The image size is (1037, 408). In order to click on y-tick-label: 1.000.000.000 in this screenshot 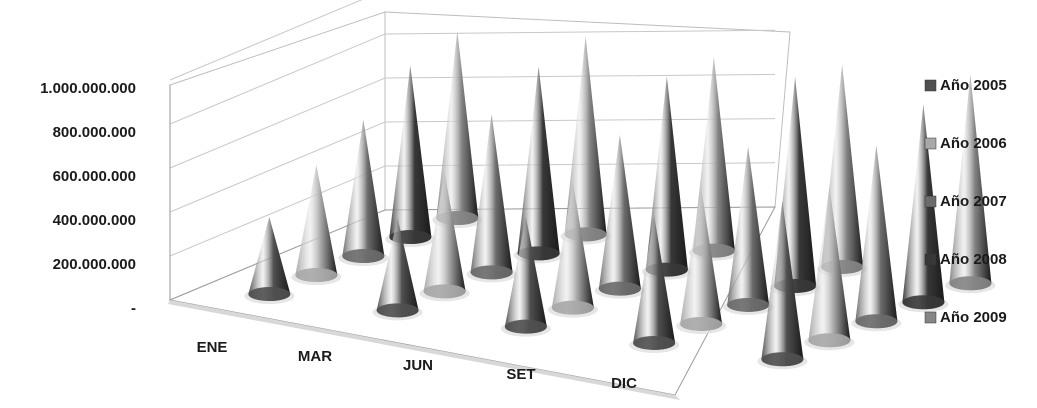, I will do `click(88, 88)`.